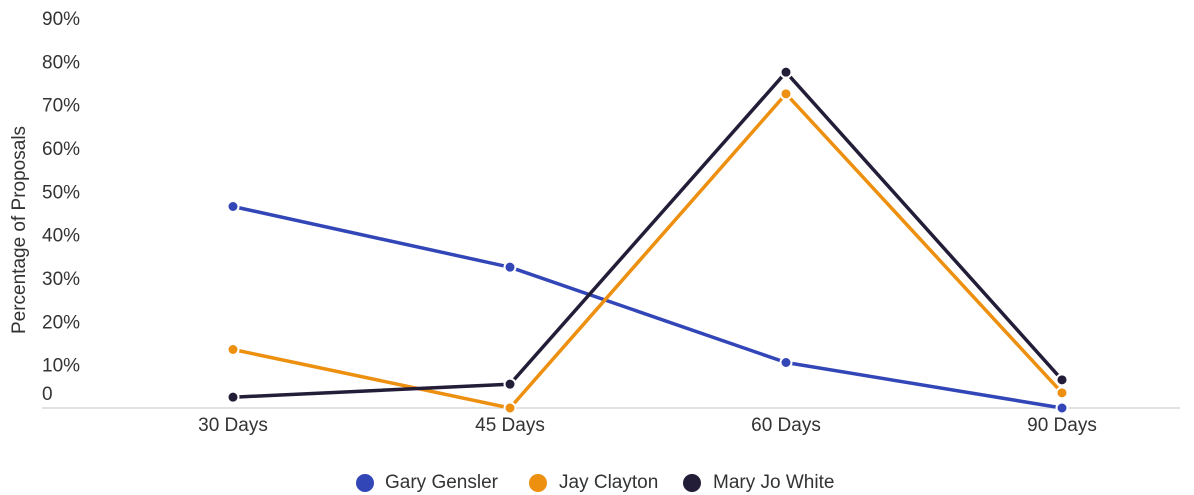 The image size is (1194, 495). Describe the element at coordinates (233, 425) in the screenshot. I see `x-tick-label: 30 Days` at that location.